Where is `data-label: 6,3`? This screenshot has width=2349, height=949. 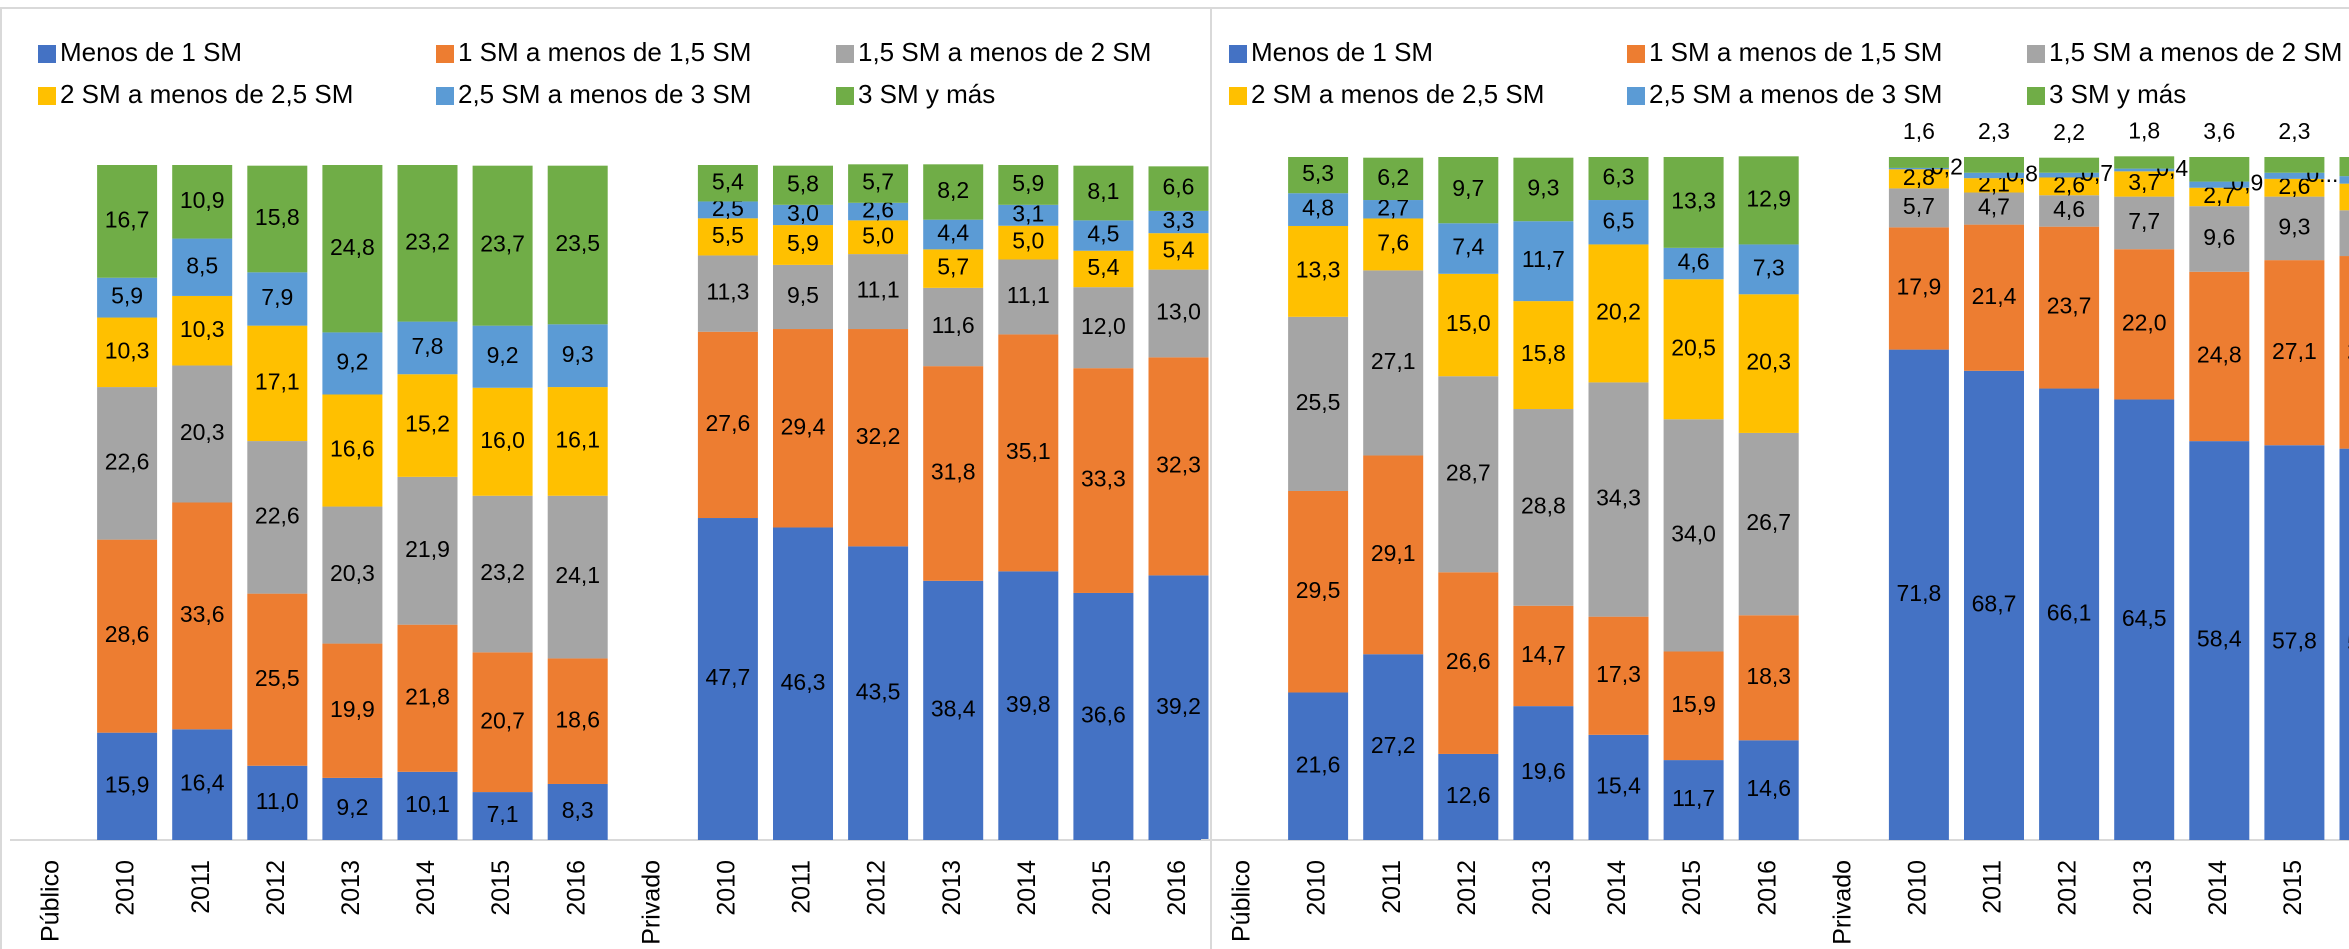
data-label: 6,3 is located at coordinates (1619, 177).